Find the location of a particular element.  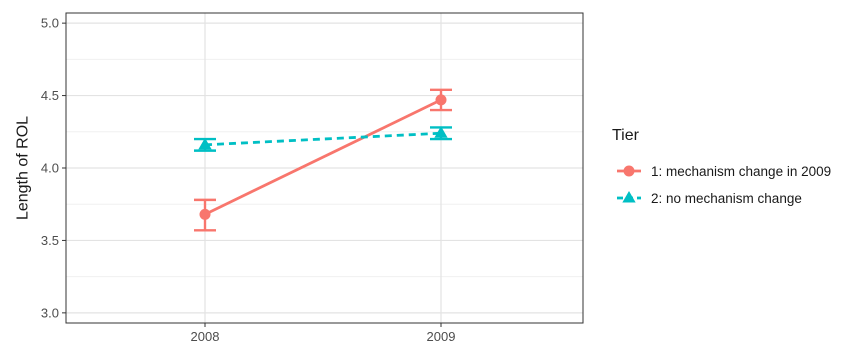

series-group is located at coordinates (323, 160).